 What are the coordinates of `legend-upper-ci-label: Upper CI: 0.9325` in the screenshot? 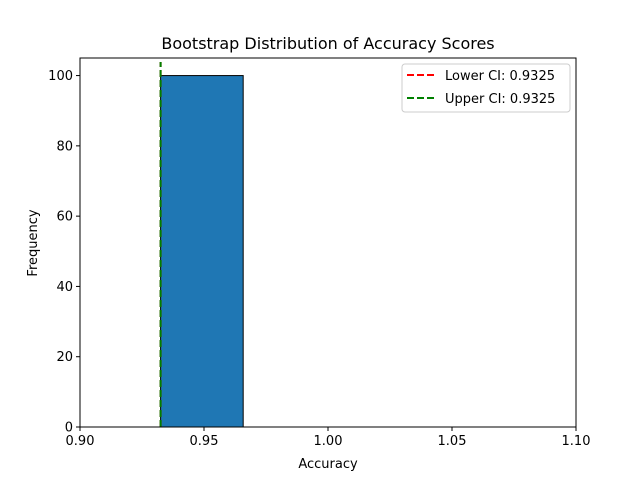 It's located at (500, 99).